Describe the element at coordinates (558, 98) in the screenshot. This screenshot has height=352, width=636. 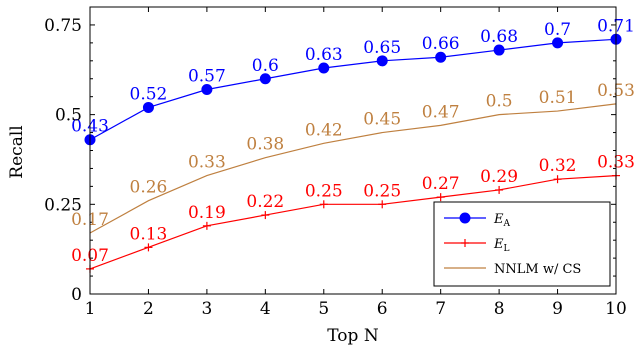
I see `data-label: 0.51` at that location.